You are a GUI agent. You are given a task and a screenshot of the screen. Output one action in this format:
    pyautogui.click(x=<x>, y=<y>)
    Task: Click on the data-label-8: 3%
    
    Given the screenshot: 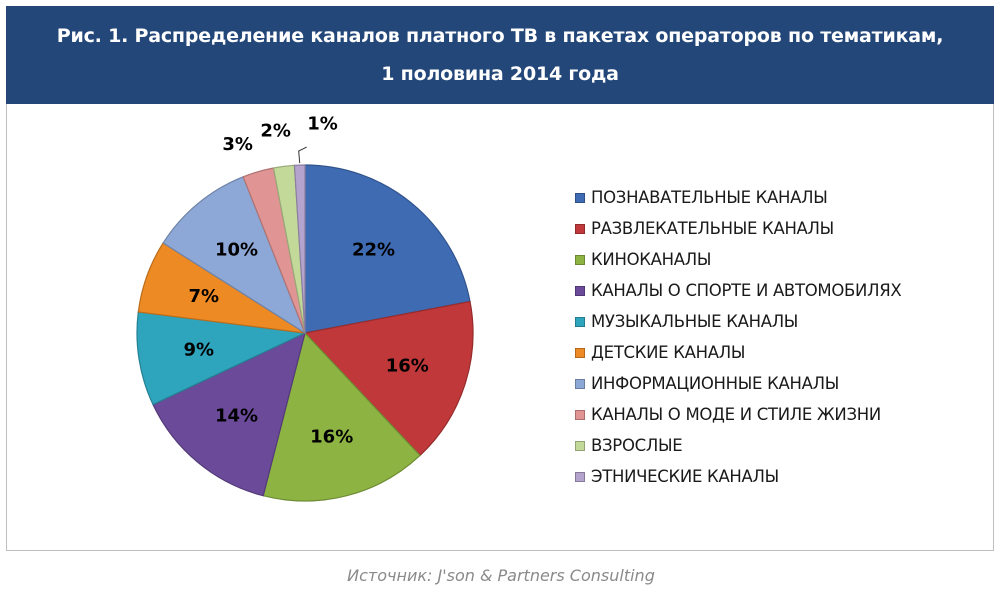 What is the action you would take?
    pyautogui.click(x=237, y=144)
    